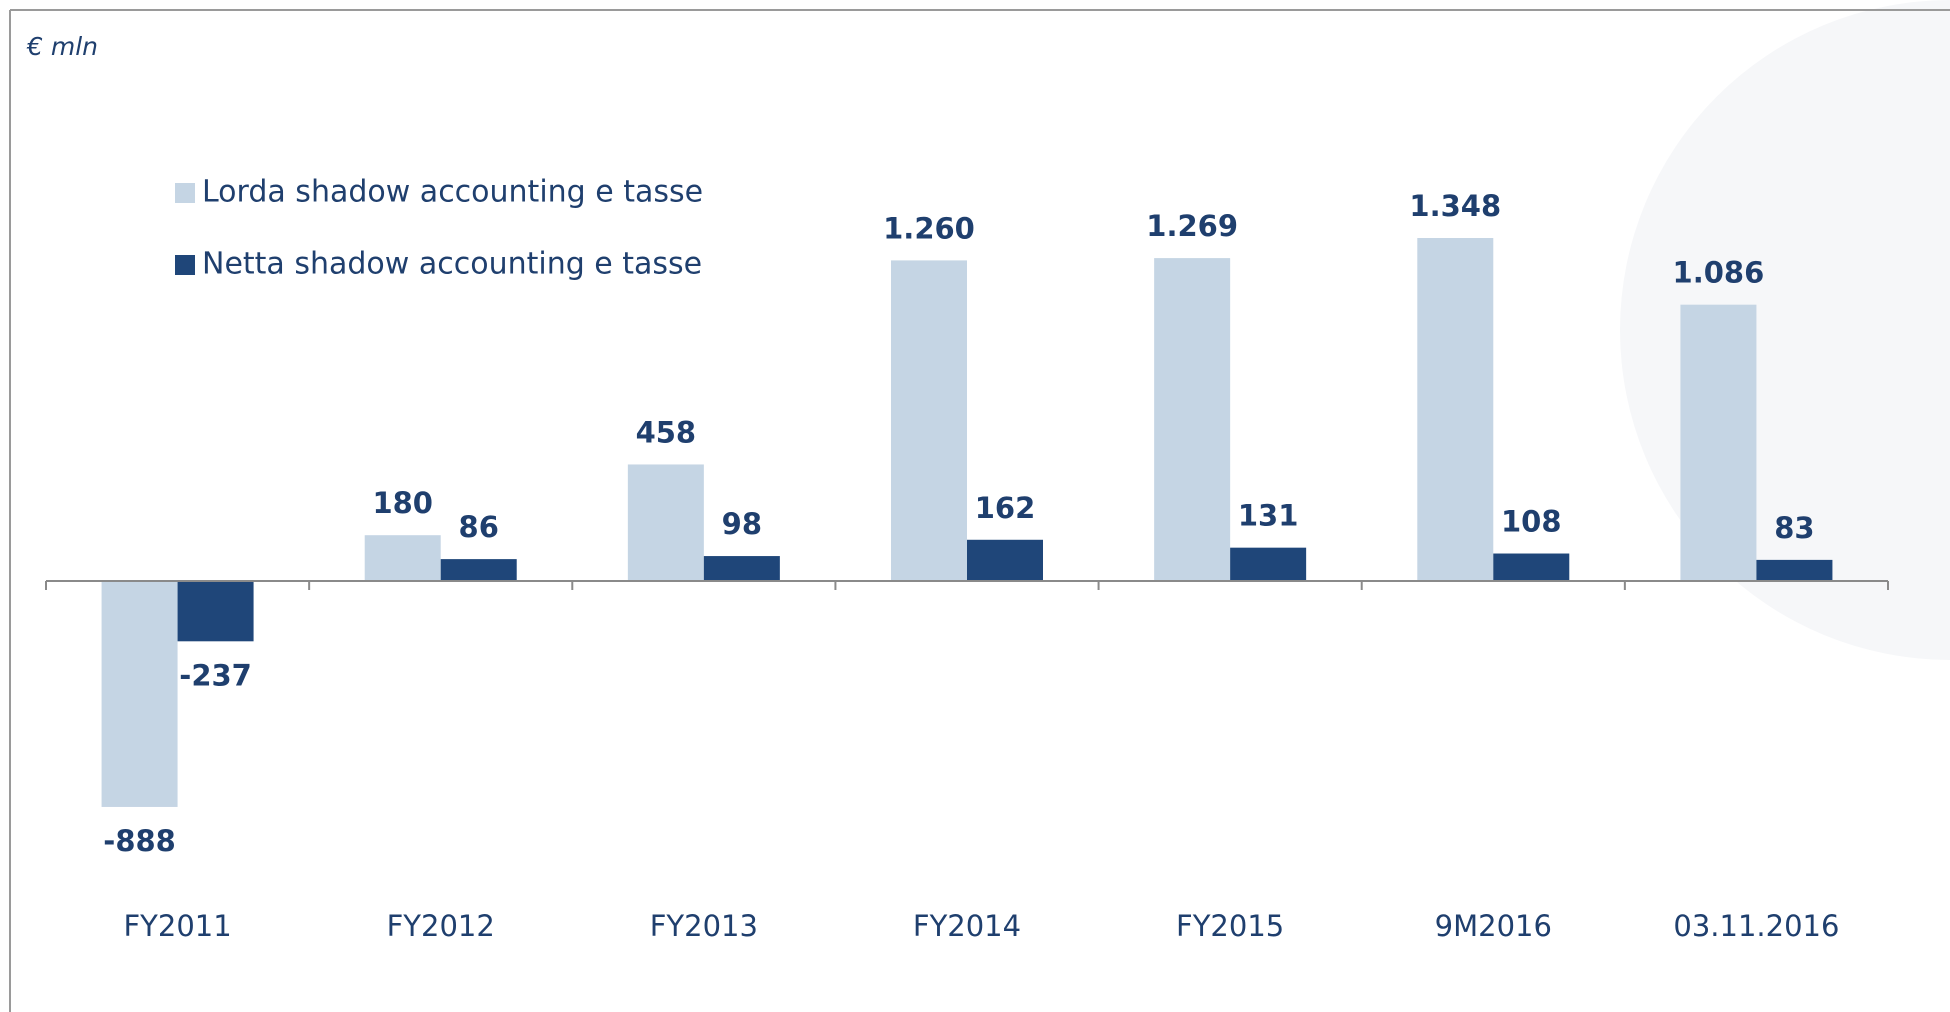 The image size is (1950, 1012). Describe the element at coordinates (742, 524) in the screenshot. I see `value-label: 98` at that location.